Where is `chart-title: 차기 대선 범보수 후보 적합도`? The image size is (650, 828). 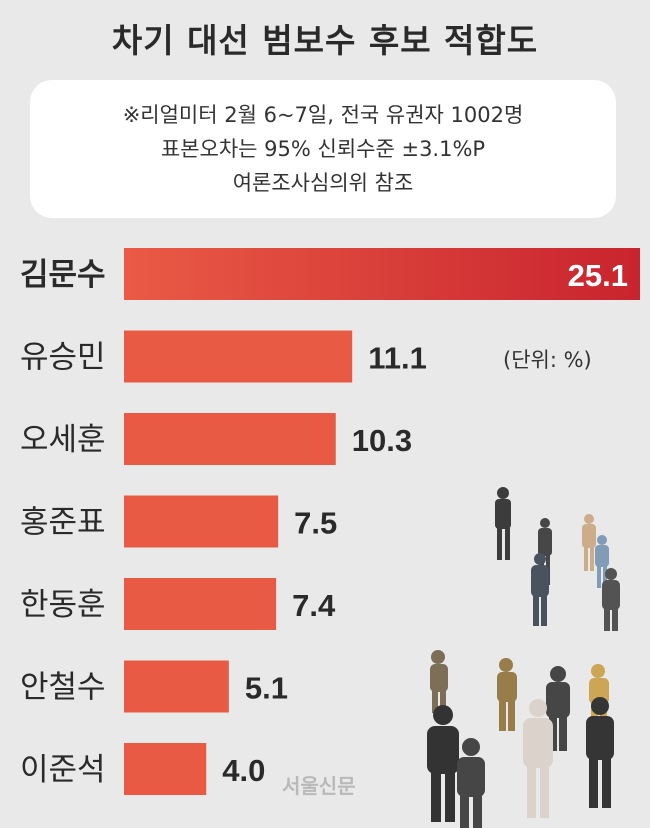
chart-title: 차기 대선 범보수 후보 적합도 is located at coordinates (325, 40).